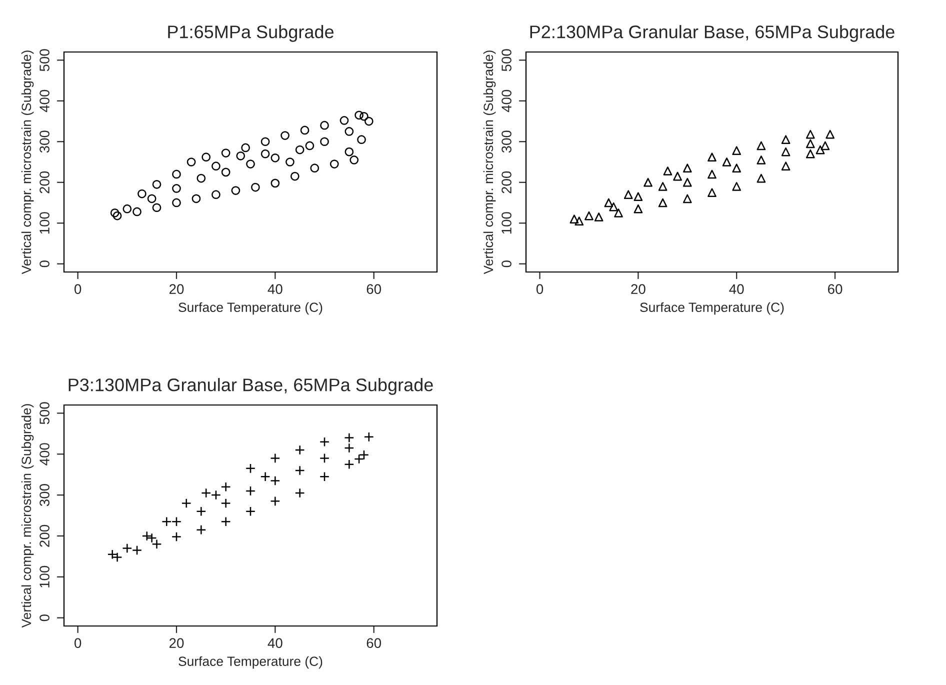  What do you see at coordinates (251, 33) in the screenshot?
I see `chart-title: P1:65MPa Subgrade` at bounding box center [251, 33].